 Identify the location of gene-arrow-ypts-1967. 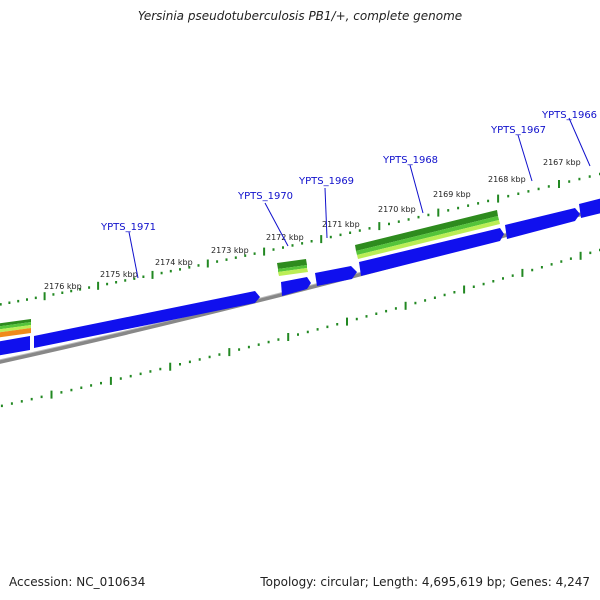
(542, 223).